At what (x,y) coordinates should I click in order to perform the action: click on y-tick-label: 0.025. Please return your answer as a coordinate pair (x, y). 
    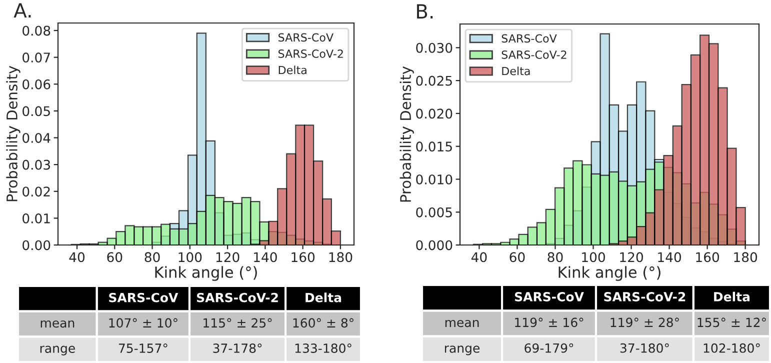
    Looking at the image, I should click on (434, 81).